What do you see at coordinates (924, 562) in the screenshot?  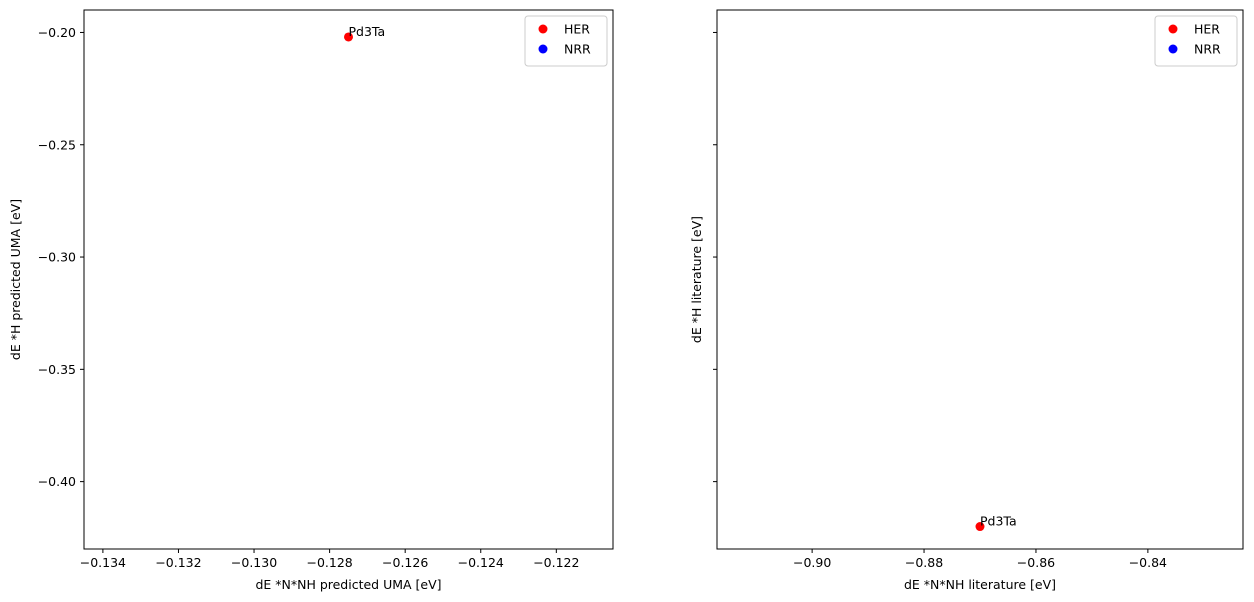 I see `x-tick-label: −0.88` at bounding box center [924, 562].